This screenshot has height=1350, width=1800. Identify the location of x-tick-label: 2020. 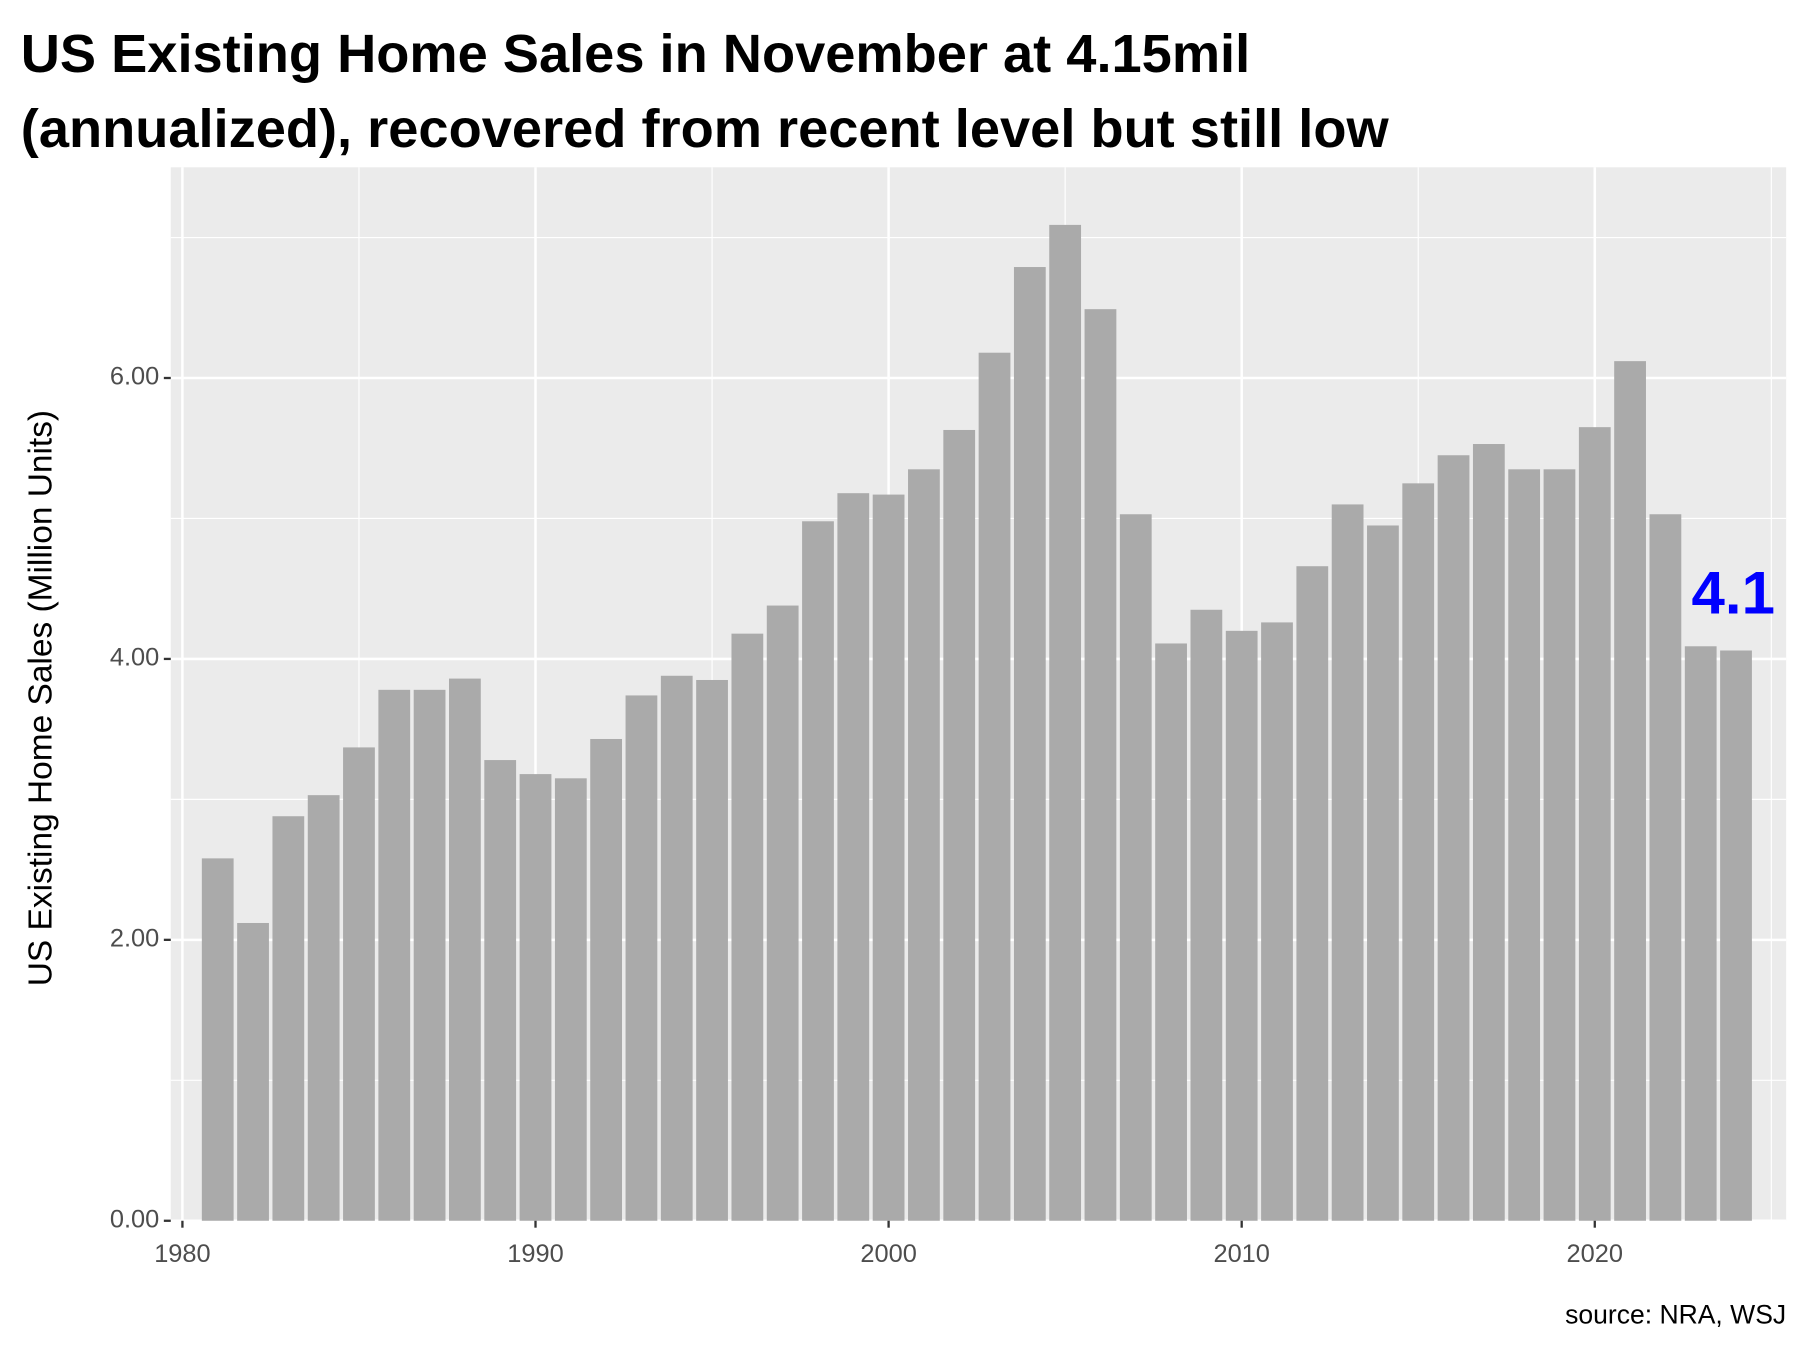
(1595, 1254).